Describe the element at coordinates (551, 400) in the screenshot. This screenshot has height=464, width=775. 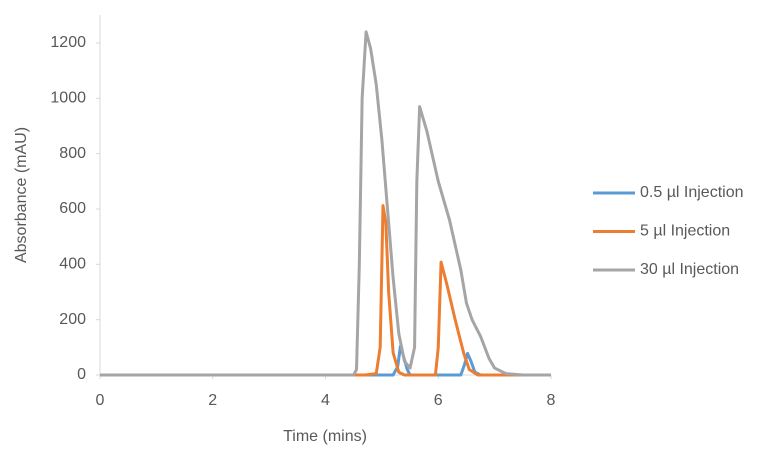
I see `x-tick-label: 8` at that location.